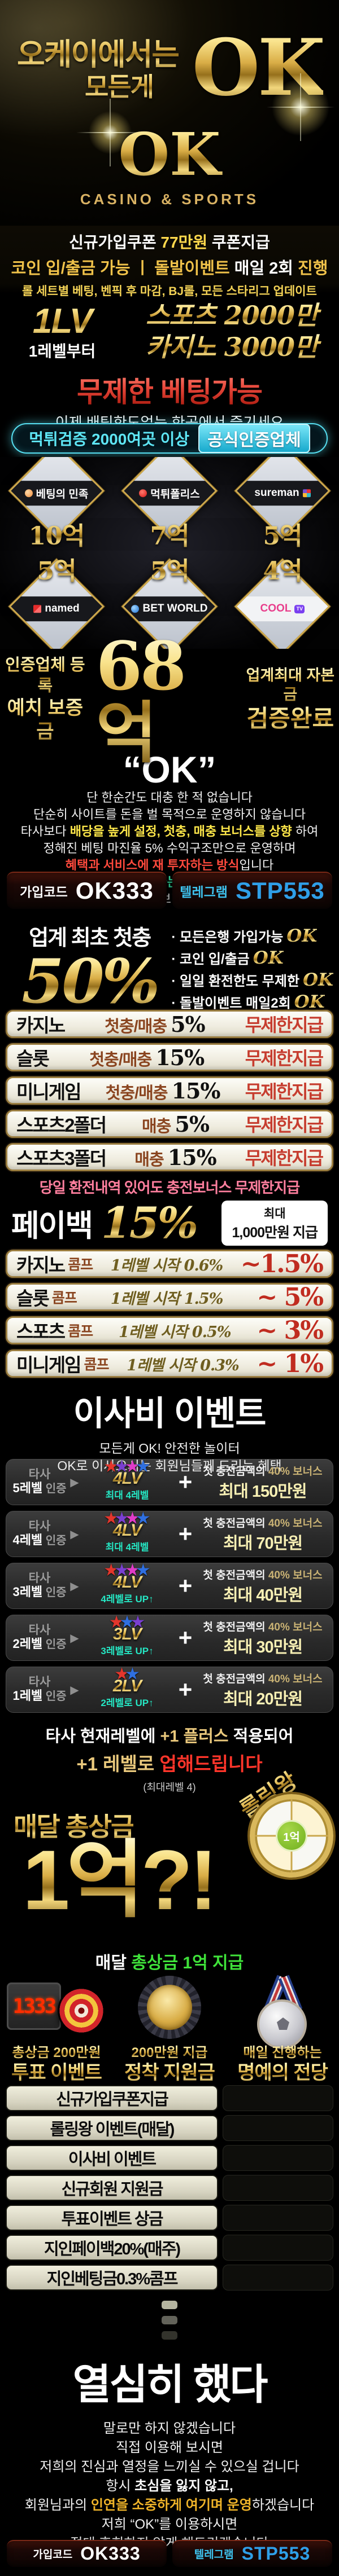 Image resolution: width=339 pixels, height=2576 pixels. I want to click on comp-name: 슬롯, so click(33, 1299).